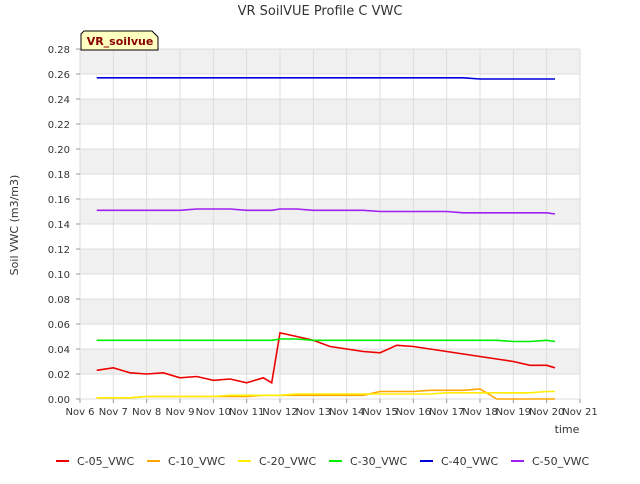 Image resolution: width=640 pixels, height=484 pixels. What do you see at coordinates (470, 461) in the screenshot?
I see `legend-entry-label: C-40_VWC` at bounding box center [470, 461].